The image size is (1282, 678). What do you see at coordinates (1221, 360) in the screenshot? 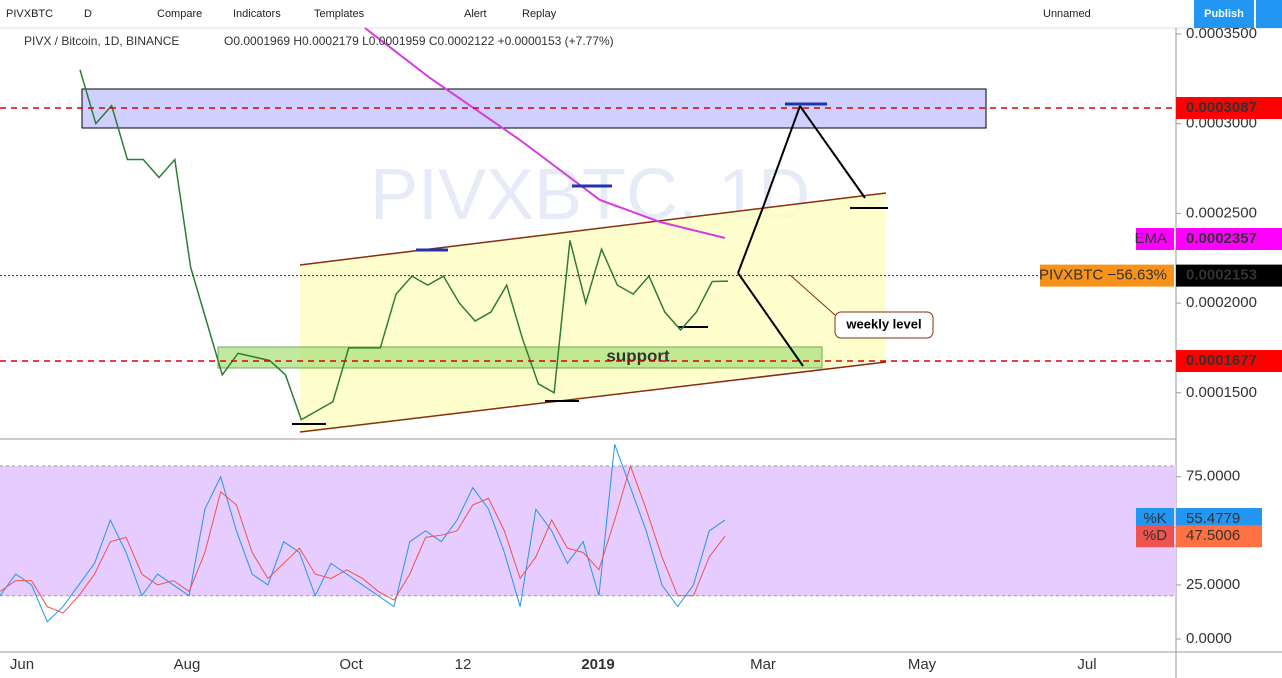
I see `price-tag-label: 0.0001677` at bounding box center [1221, 360].